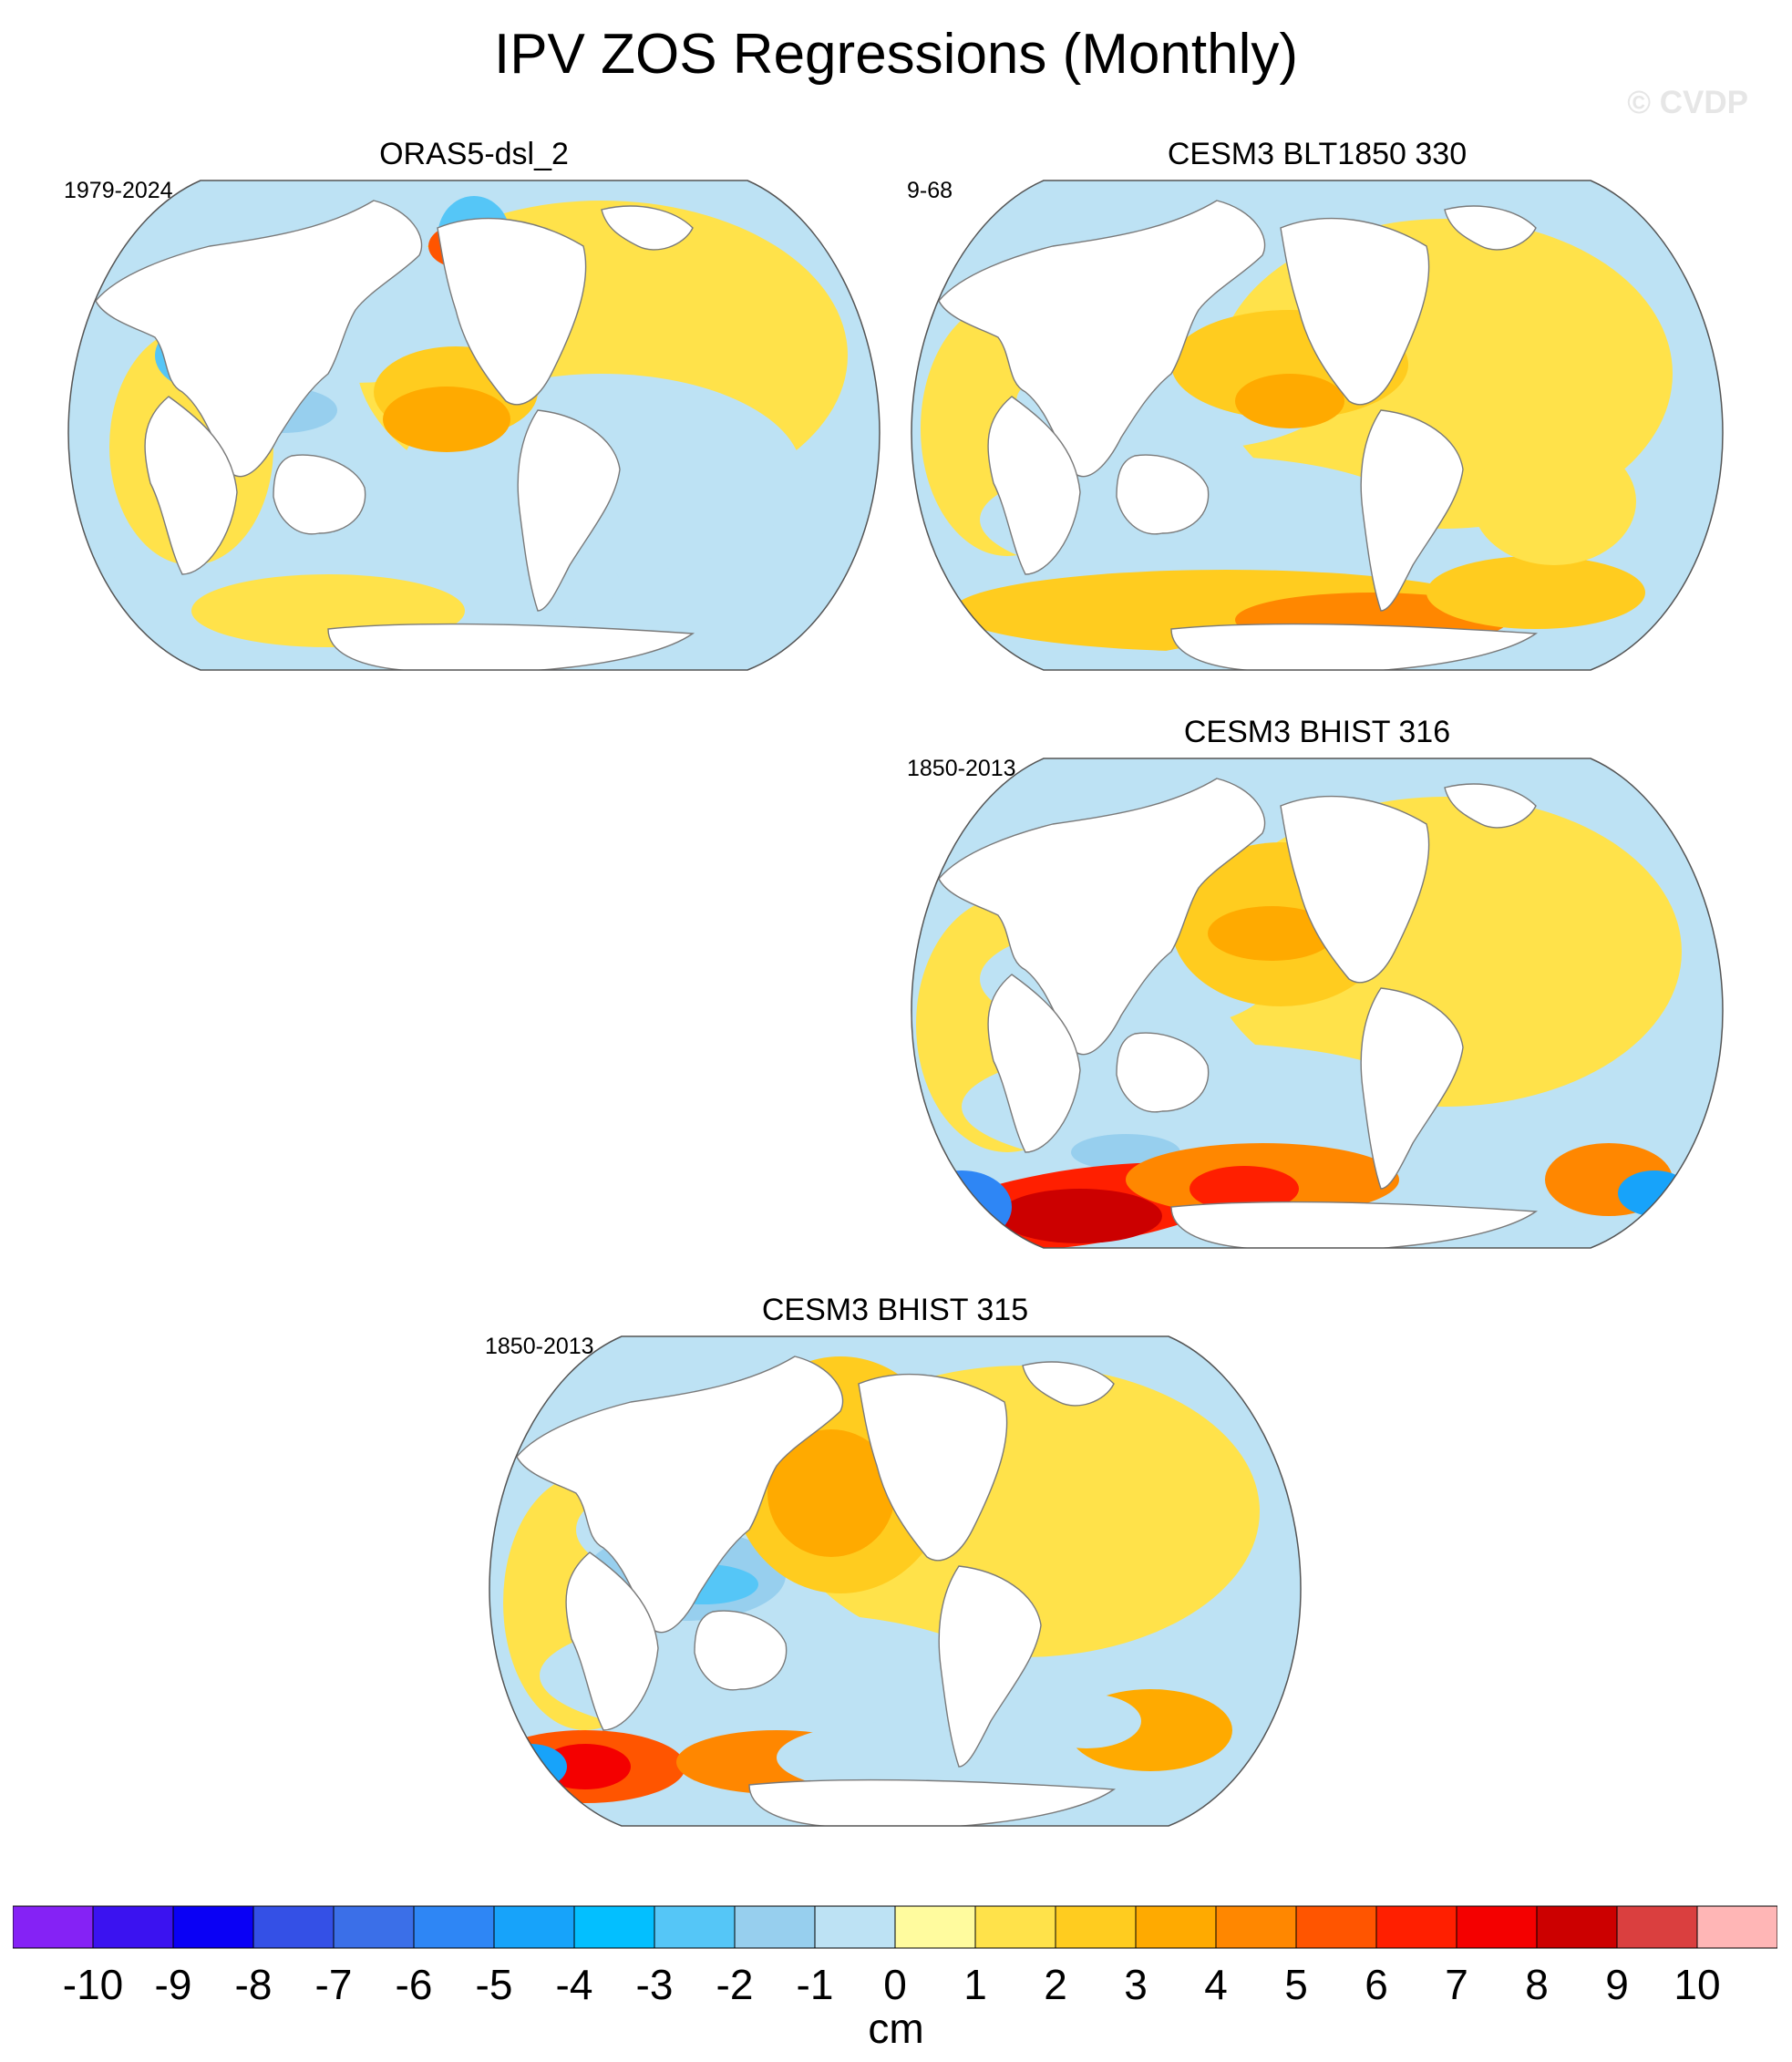 The height and width of the screenshot is (2062, 1792). I want to click on colorbar: -10 -9 -8 -7 -6 -5 -4 -3 -2 -1 0 1 2 3 4 5 6 7 8 9 10 cm, so click(896, 1983).